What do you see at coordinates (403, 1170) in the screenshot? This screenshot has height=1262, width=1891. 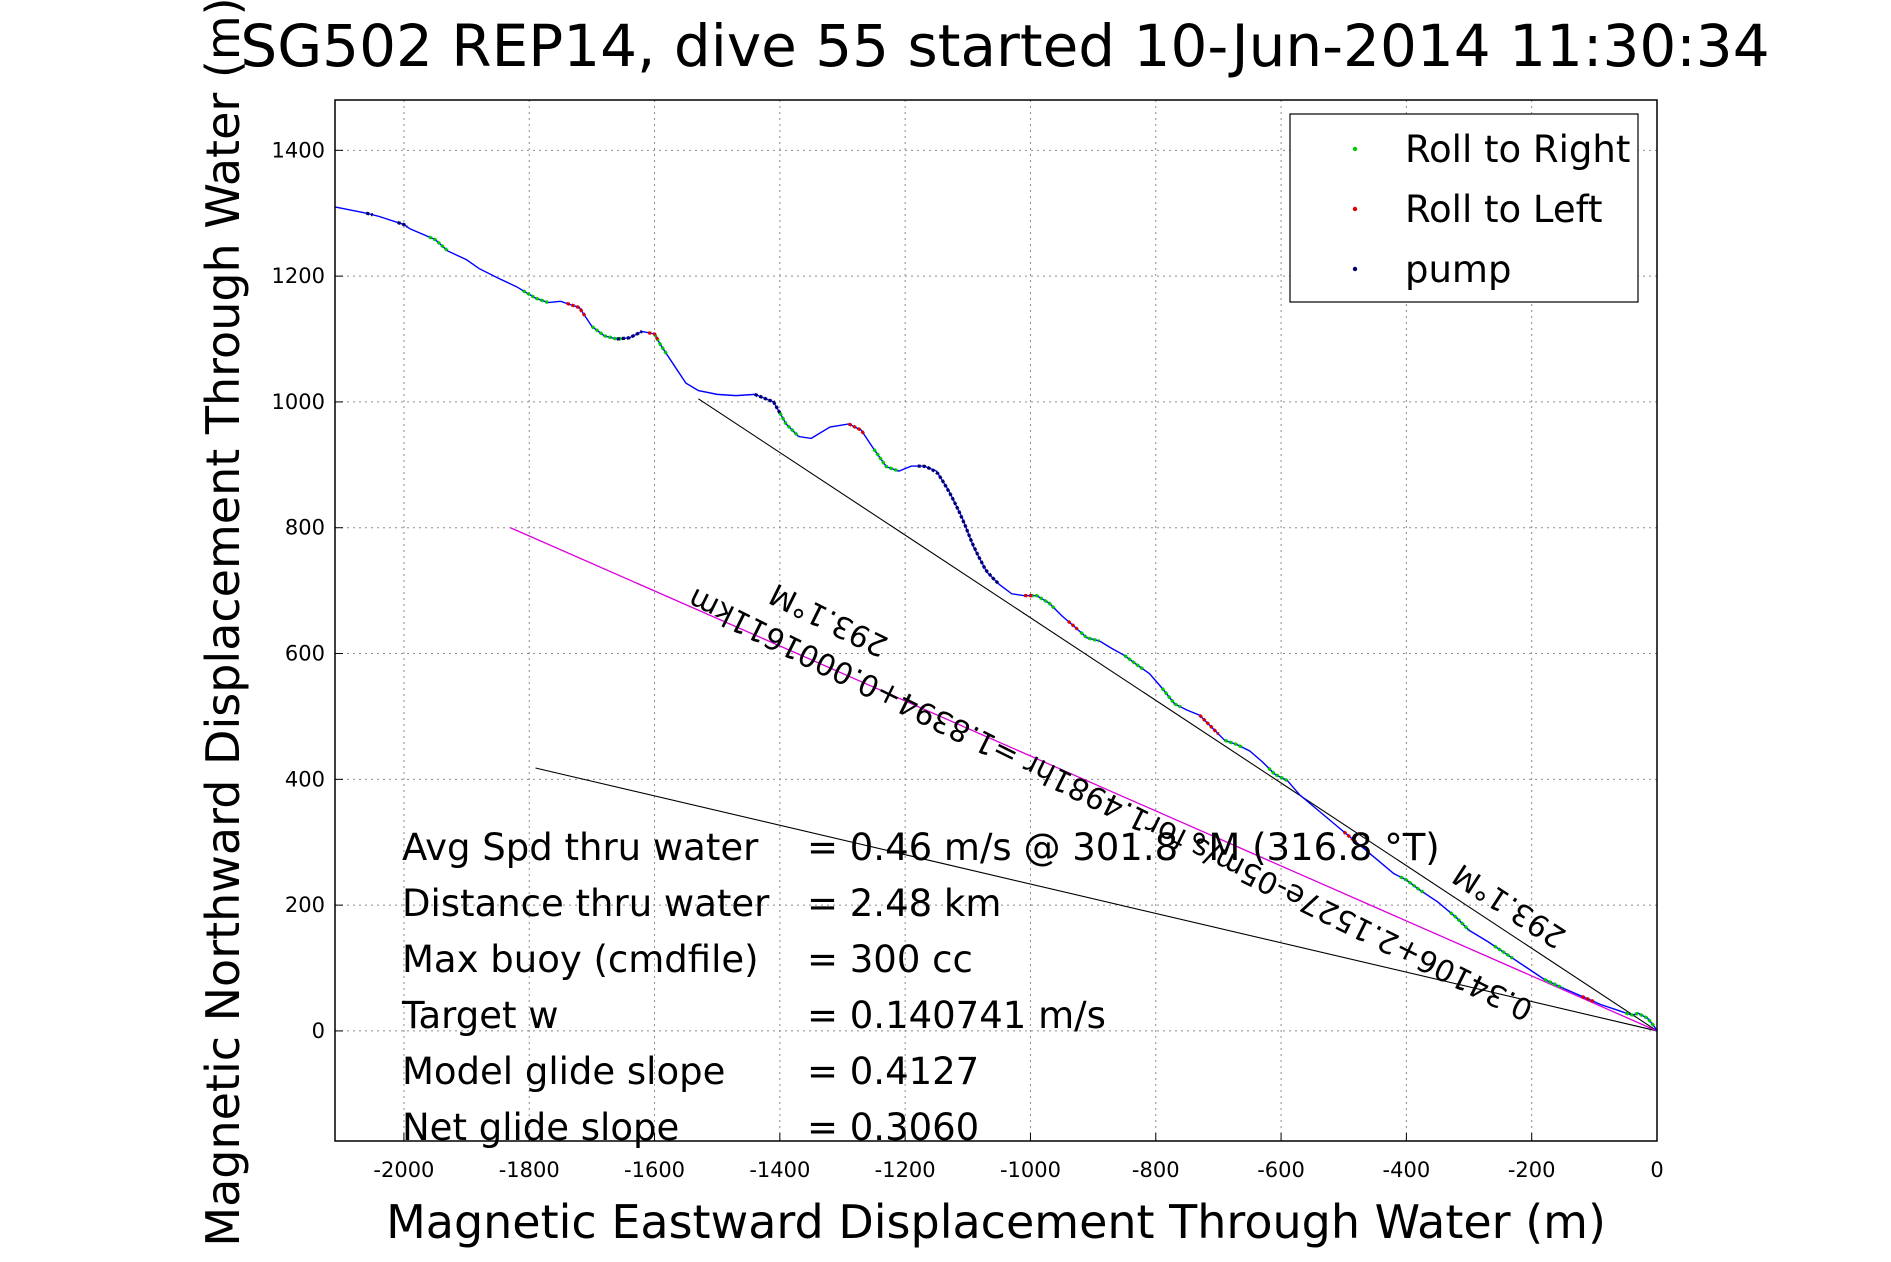 I see `x-tick-label: -2000` at bounding box center [403, 1170].